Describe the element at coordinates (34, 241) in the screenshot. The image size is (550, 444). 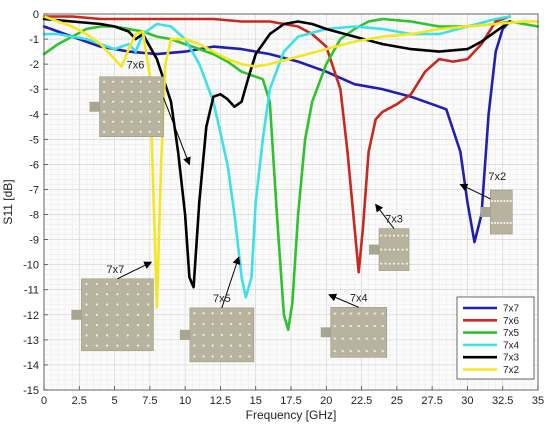
I see `y-tick-label: -9` at that location.